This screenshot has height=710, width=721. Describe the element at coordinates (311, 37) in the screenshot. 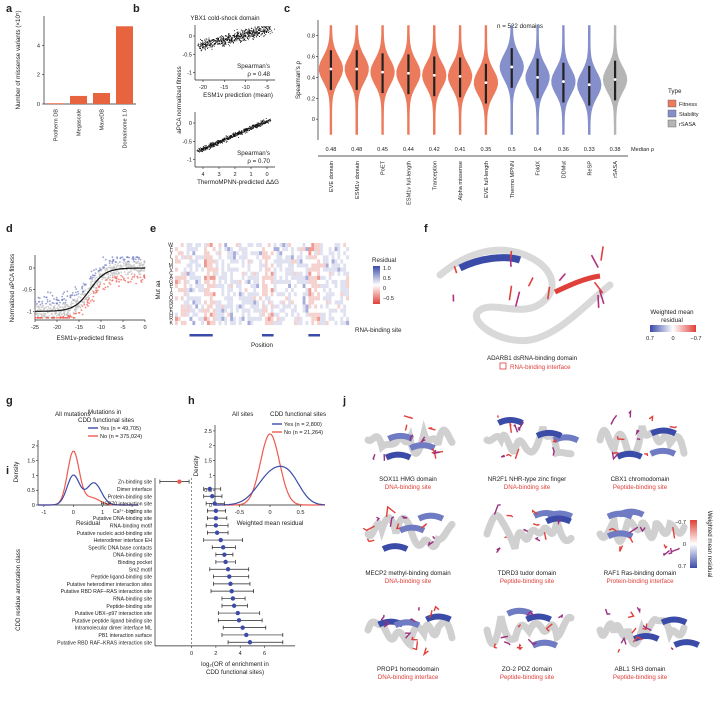

I see `y-tick-label: 0.8` at that location.